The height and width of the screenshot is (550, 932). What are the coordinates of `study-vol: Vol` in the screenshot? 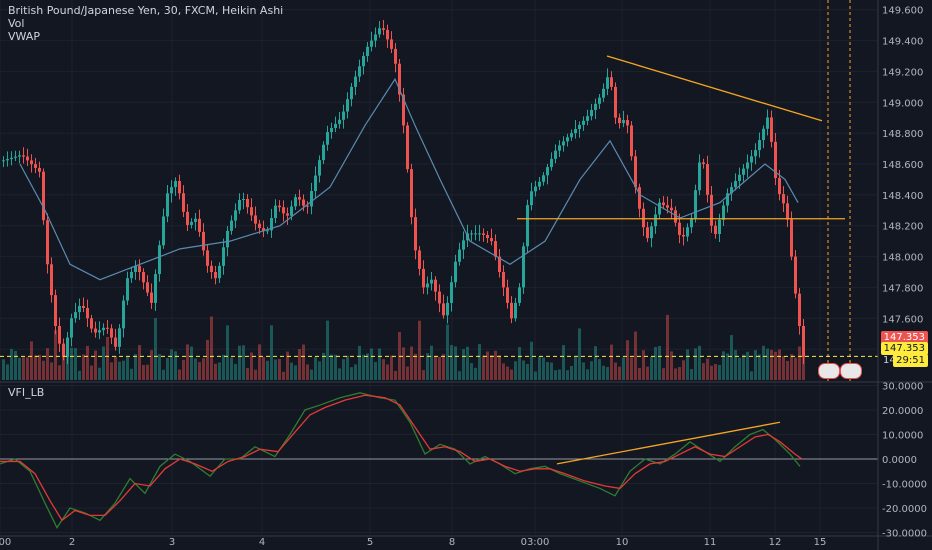 It's located at (16, 23).